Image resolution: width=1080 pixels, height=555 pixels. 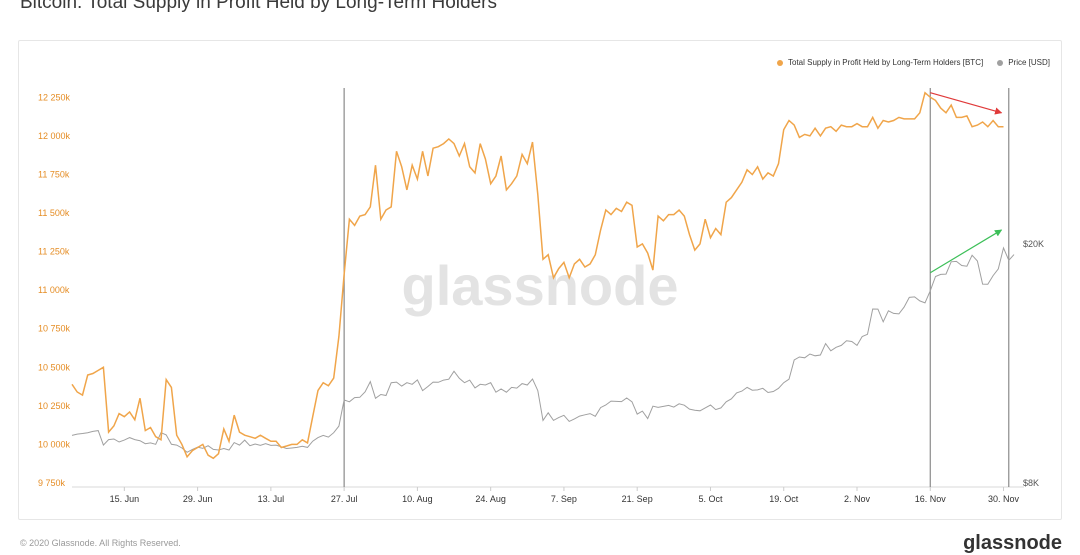 I want to click on x-tick-label: 7. Sep, so click(x=564, y=499).